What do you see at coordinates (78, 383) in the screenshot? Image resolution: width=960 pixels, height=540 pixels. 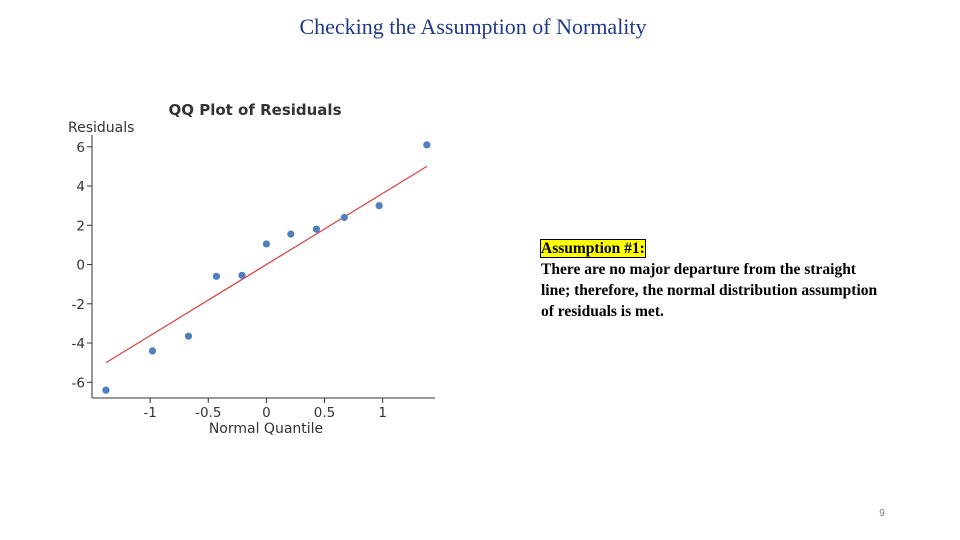 I see `y-tick-label: -6` at bounding box center [78, 383].